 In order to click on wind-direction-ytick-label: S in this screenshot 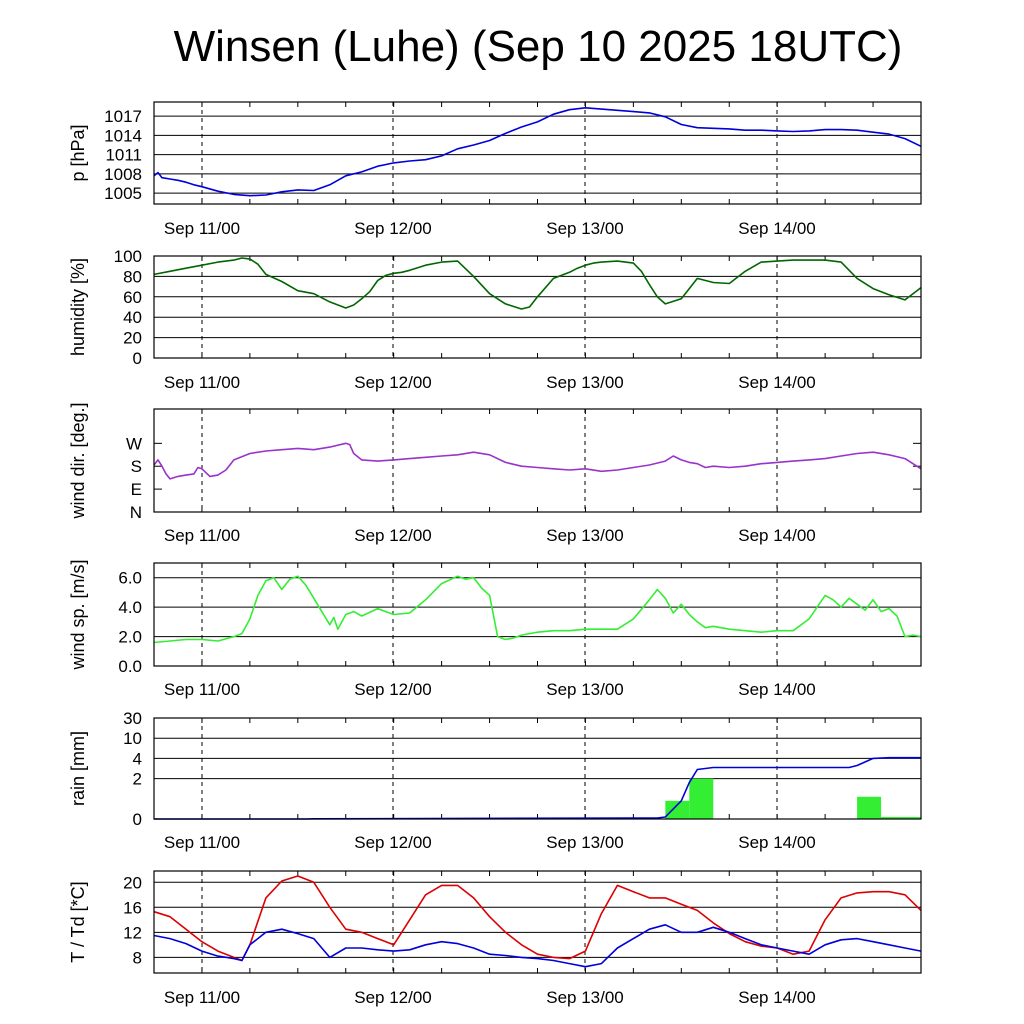, I will do `click(136, 466)`.